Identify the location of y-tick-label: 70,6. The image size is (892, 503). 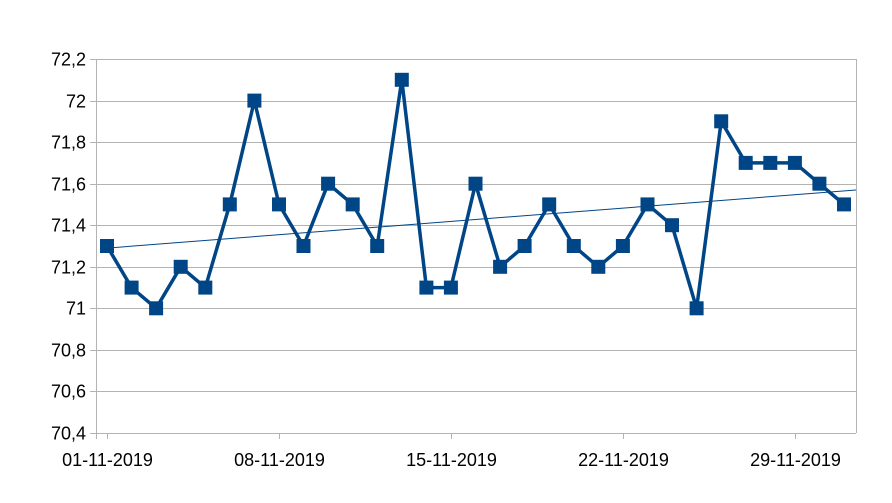
(68, 392).